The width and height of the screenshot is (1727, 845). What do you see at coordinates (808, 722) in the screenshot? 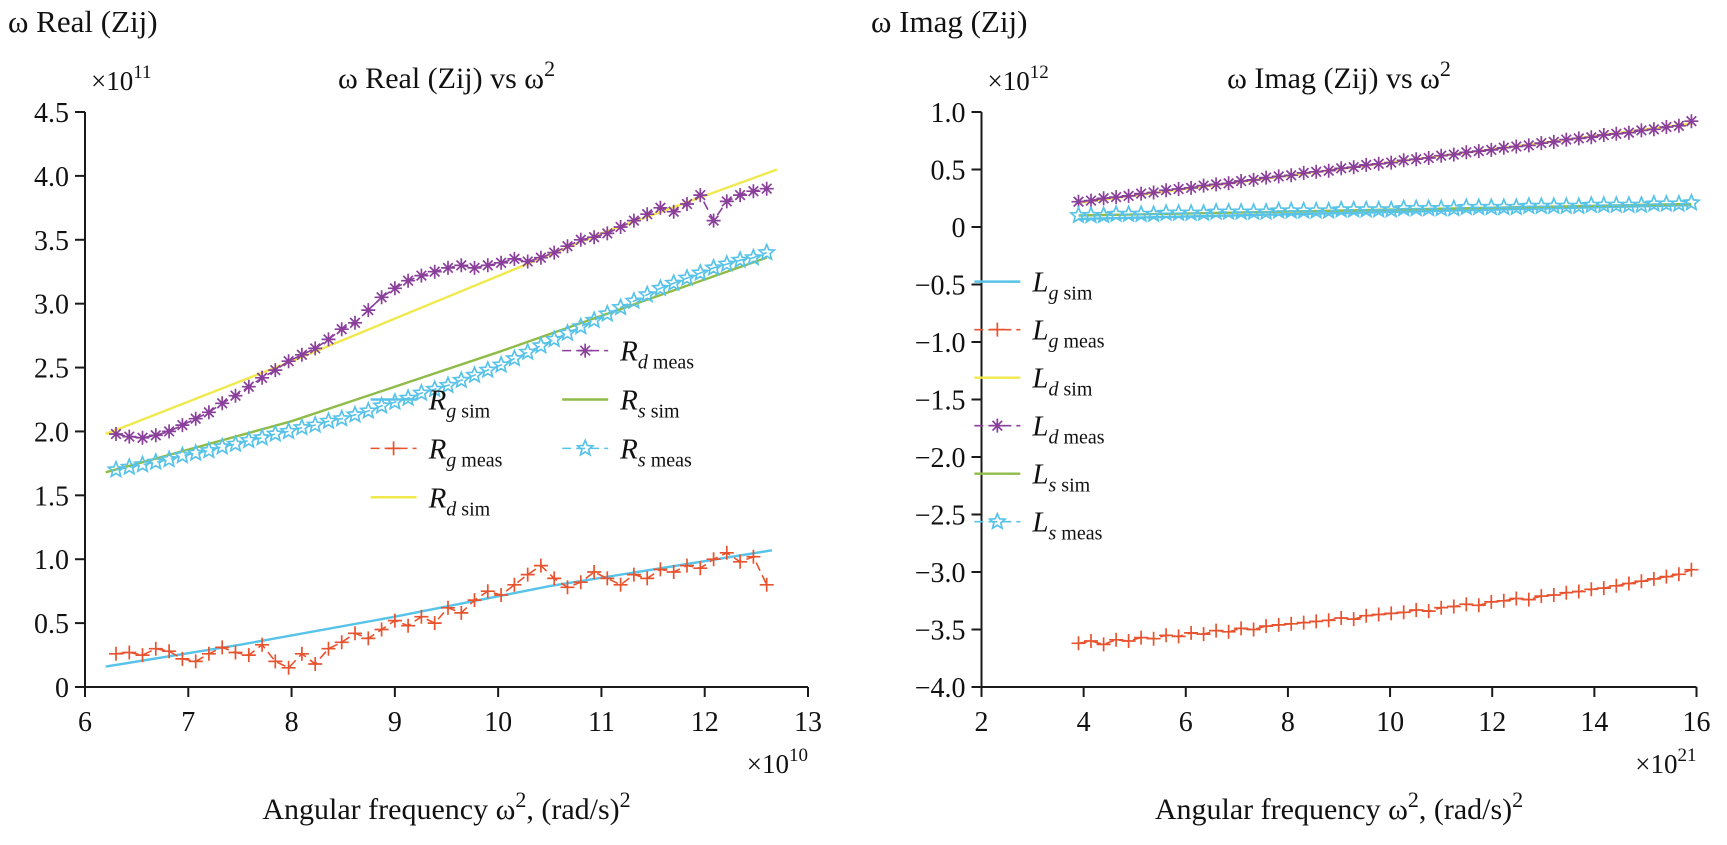
I see `x-tick-label: 13` at bounding box center [808, 722].